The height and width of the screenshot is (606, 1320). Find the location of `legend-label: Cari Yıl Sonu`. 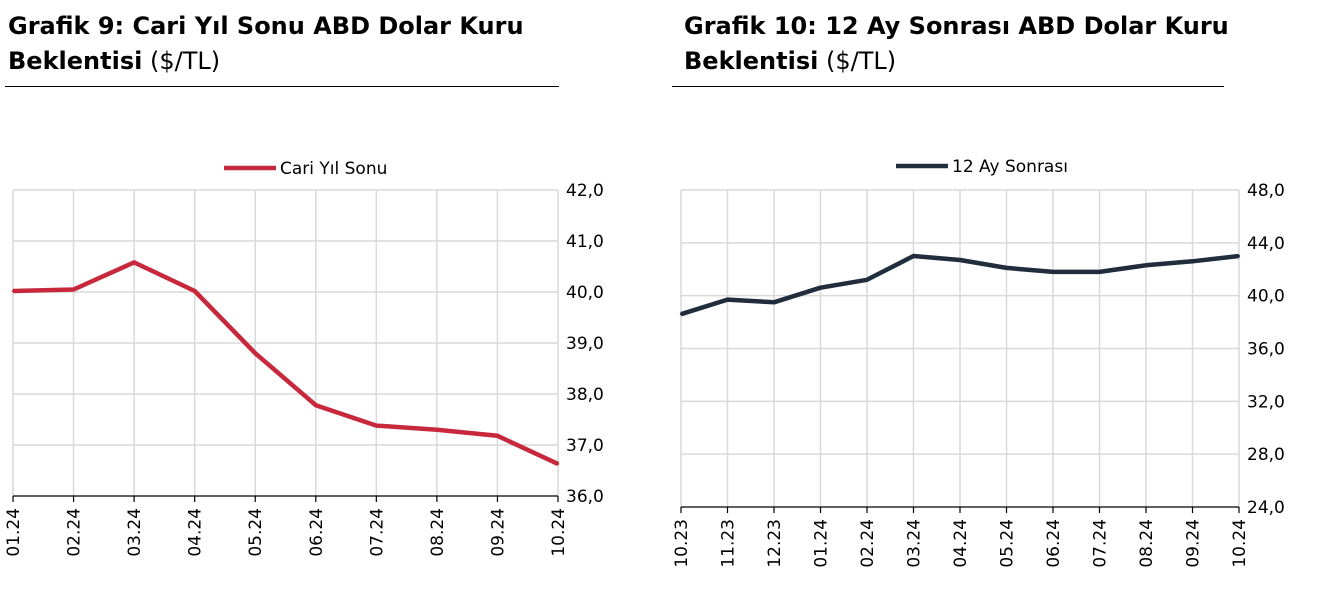

legend-label: Cari Yıl Sonu is located at coordinates (333, 169).